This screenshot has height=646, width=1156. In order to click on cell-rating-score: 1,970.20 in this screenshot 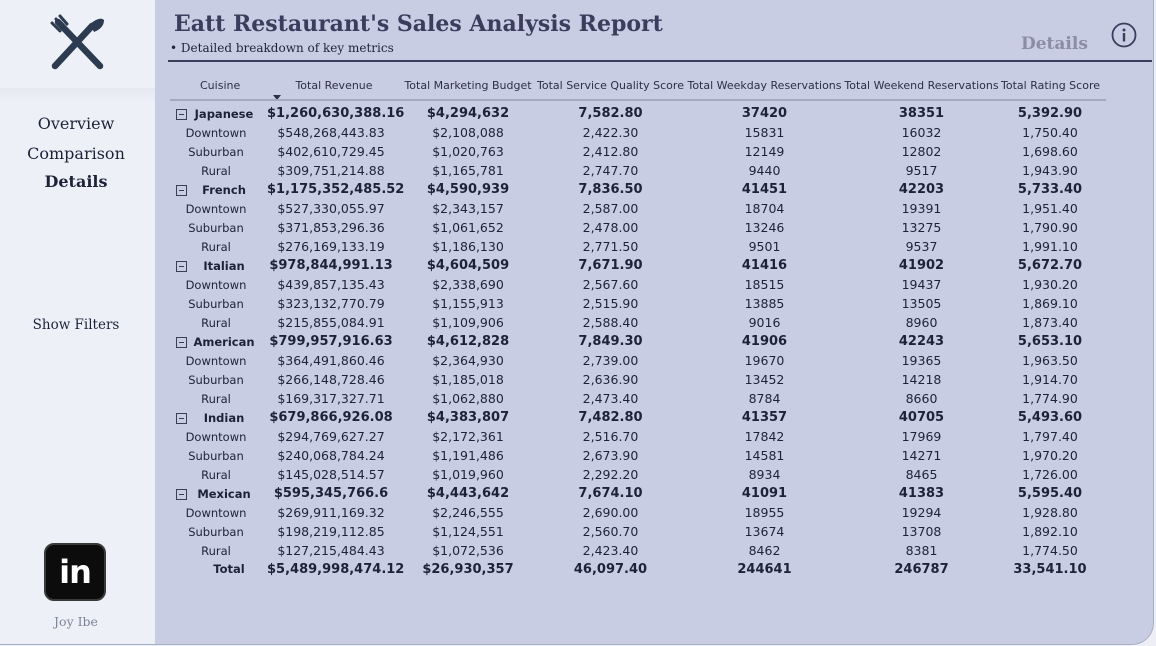, I will do `click(1050, 455)`.